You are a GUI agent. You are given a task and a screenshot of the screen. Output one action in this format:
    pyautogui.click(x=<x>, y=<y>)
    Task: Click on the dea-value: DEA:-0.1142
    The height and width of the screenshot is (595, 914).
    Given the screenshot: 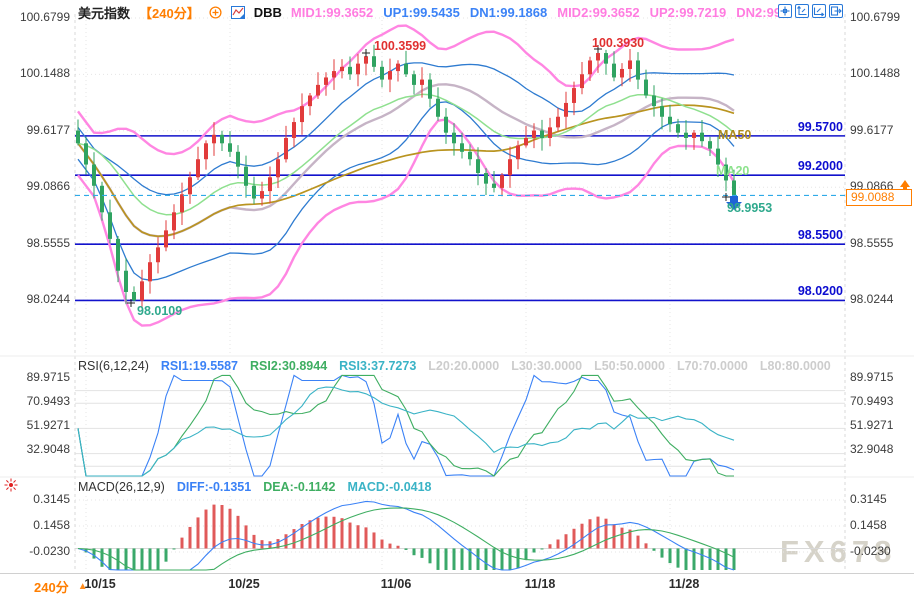 What is the action you would take?
    pyautogui.click(x=299, y=487)
    